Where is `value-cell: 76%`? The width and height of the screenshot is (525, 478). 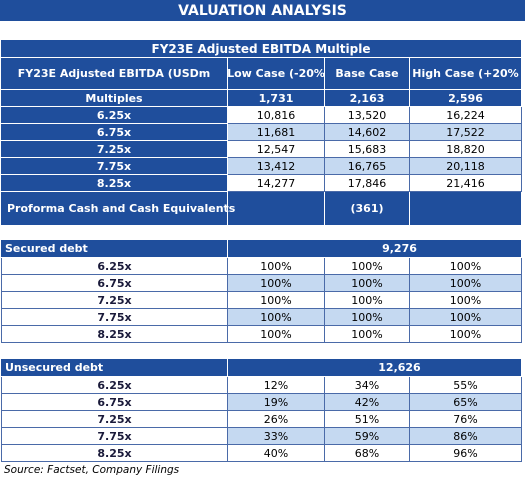
value-cell: 76% is located at coordinates (466, 419).